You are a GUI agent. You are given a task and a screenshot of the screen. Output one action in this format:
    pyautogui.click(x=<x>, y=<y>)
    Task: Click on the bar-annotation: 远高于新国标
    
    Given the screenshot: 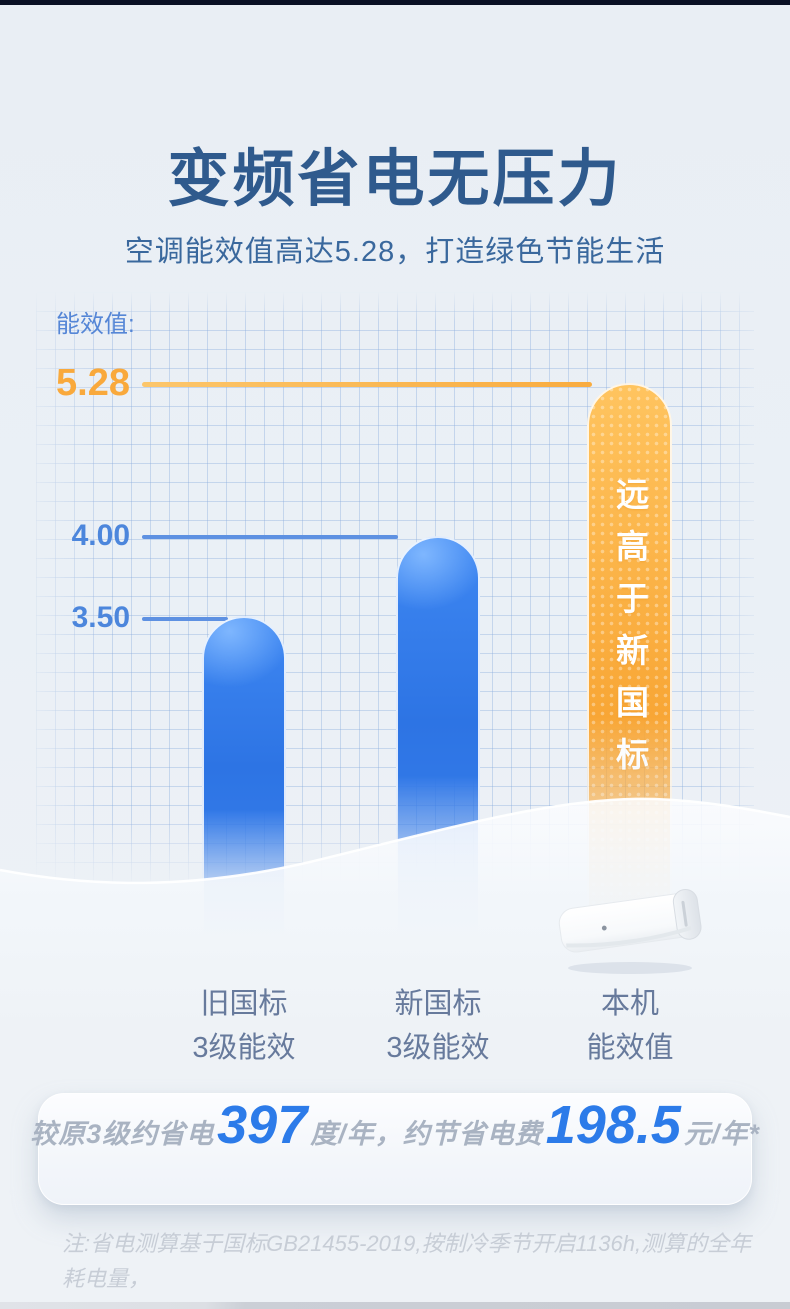 What is the action you would take?
    pyautogui.click(x=630, y=633)
    